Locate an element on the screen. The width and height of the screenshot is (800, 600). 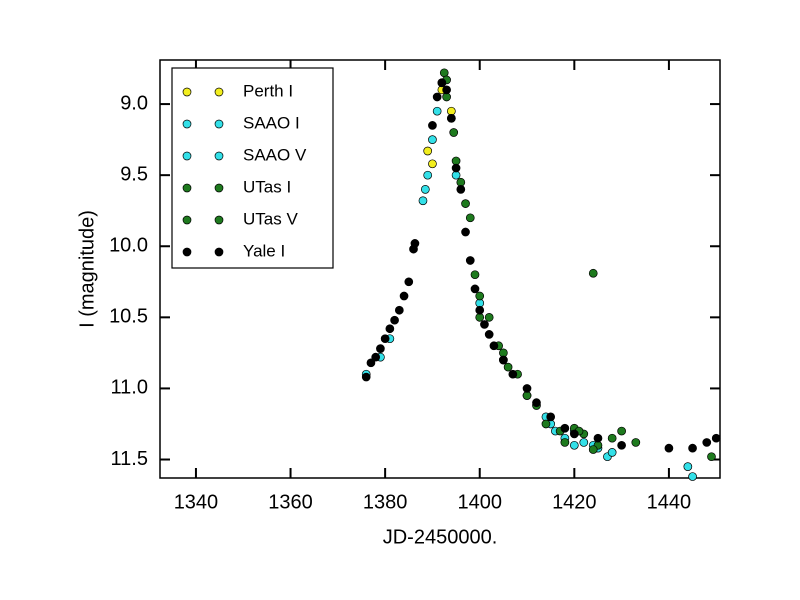
x-tick-label: 1340 is located at coordinates (196, 502).